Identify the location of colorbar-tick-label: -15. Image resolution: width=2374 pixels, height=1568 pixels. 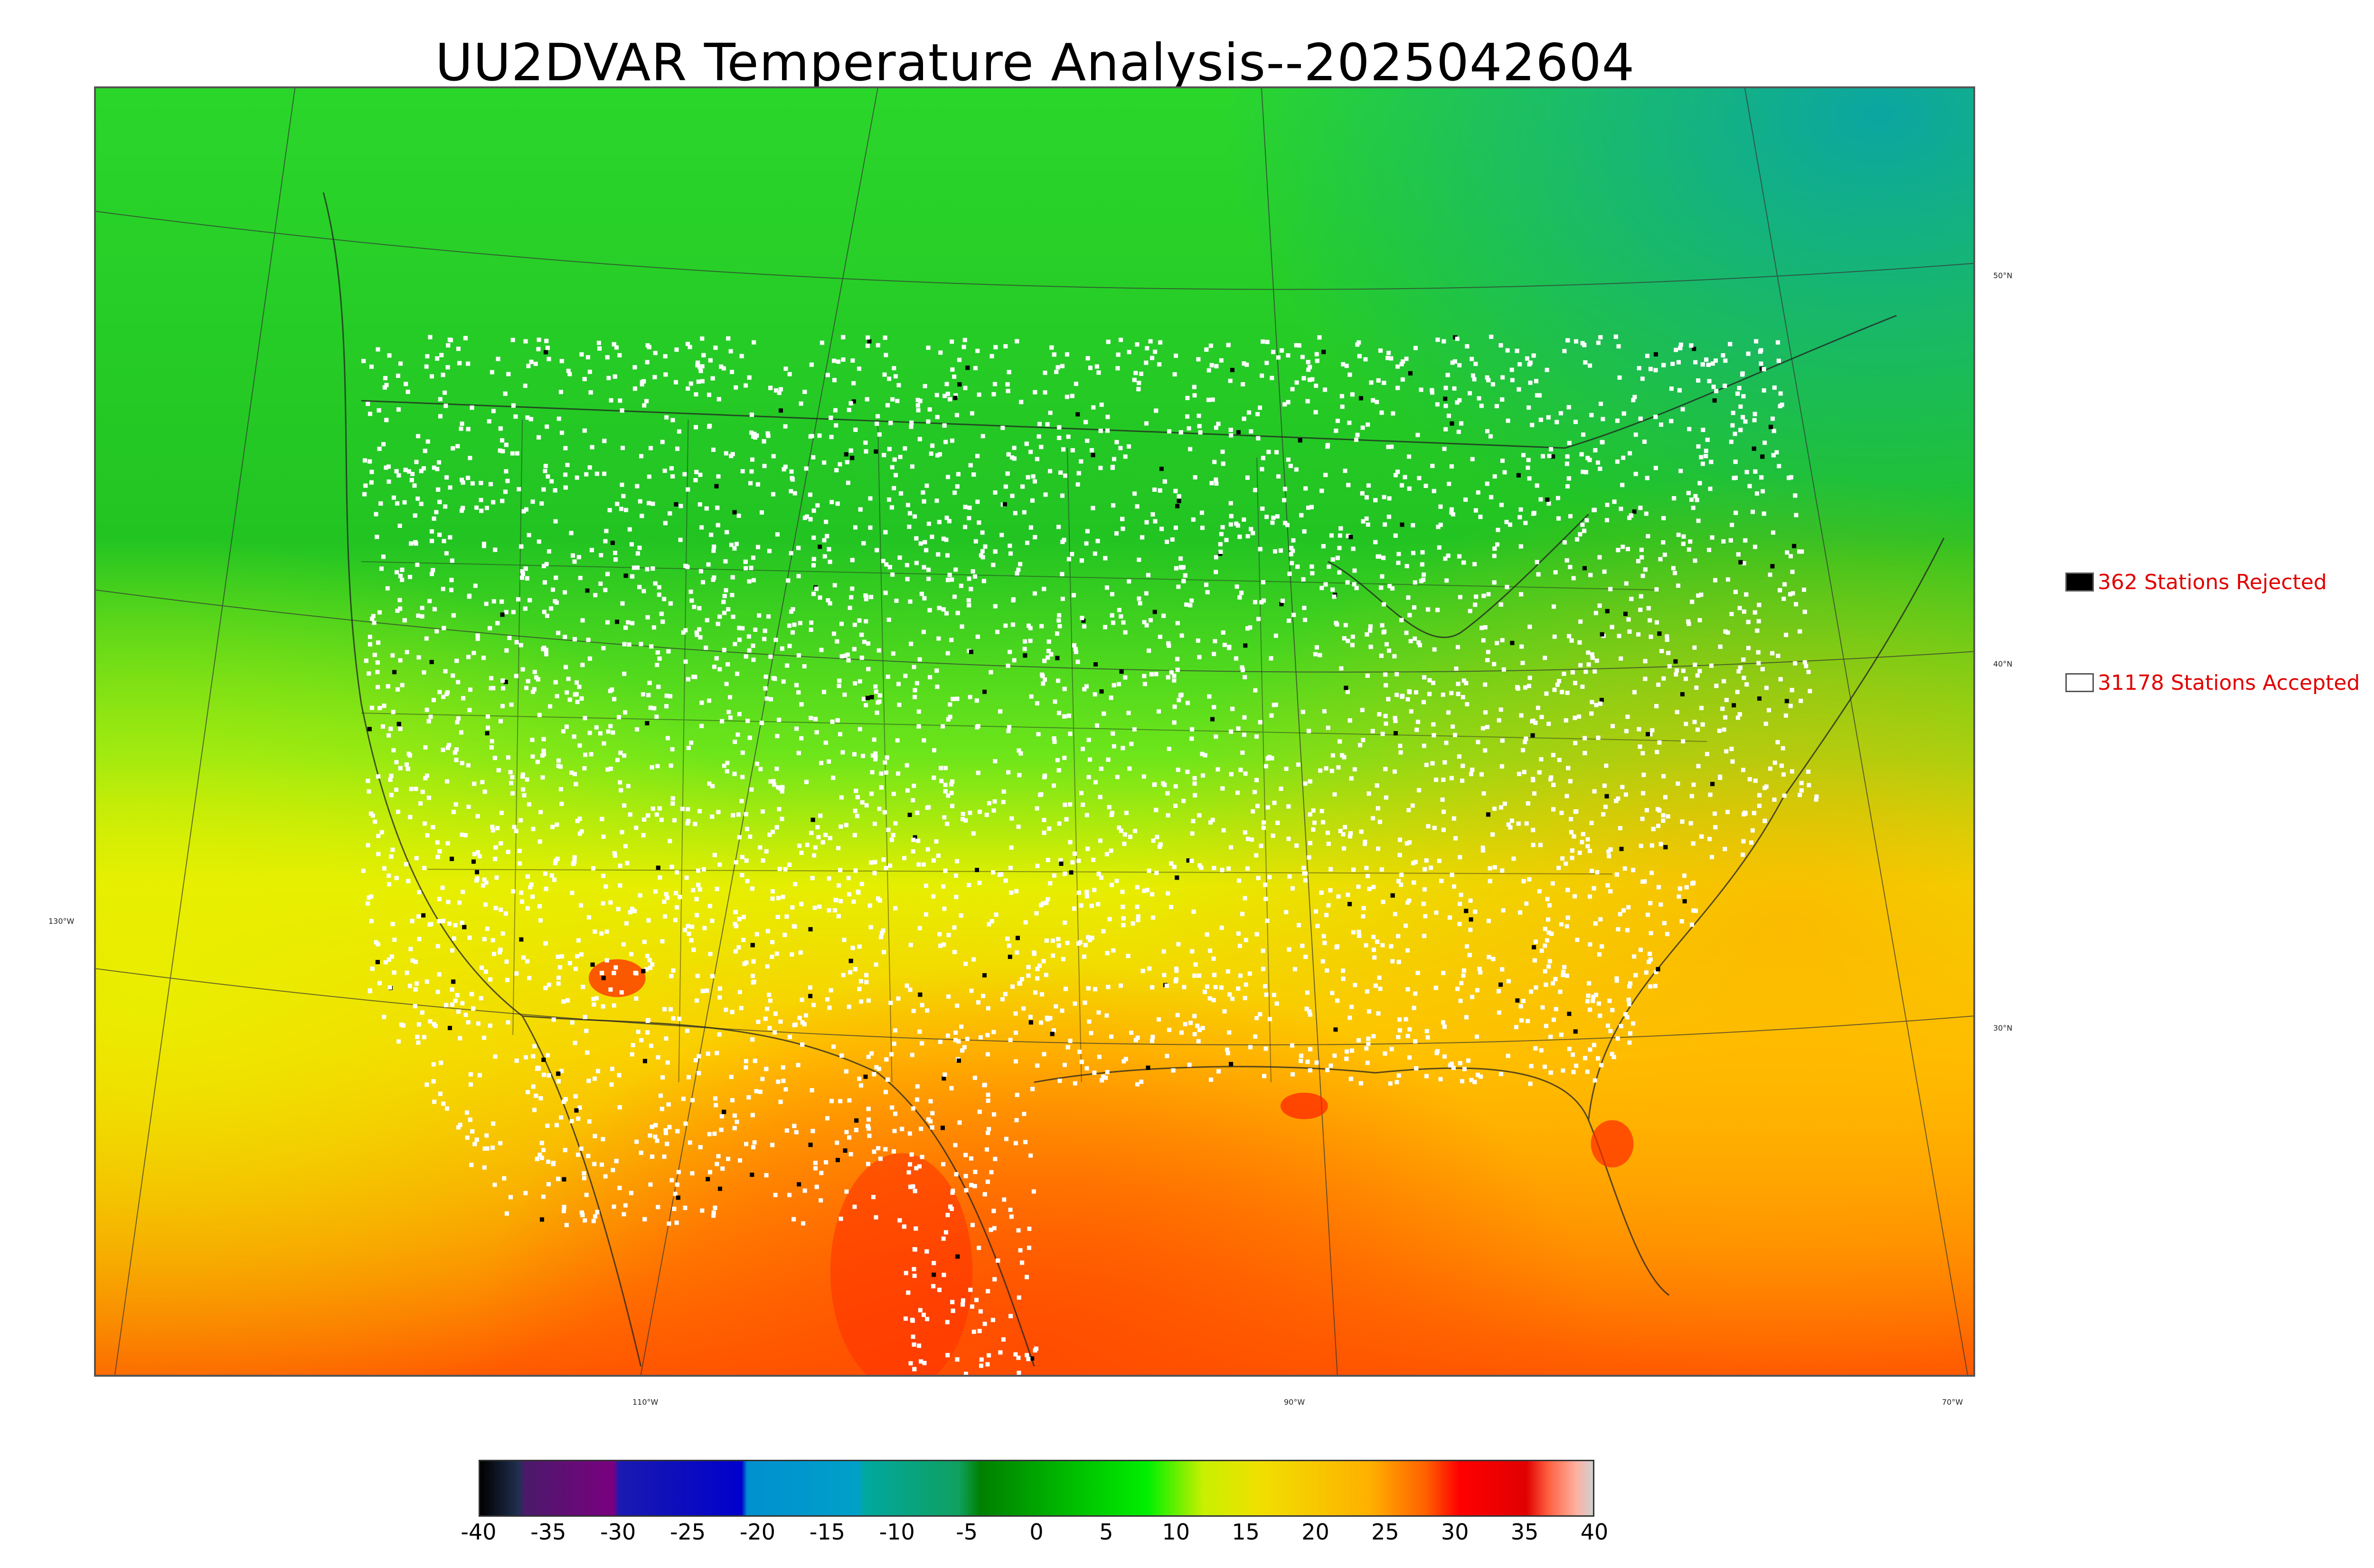
(827, 1532).